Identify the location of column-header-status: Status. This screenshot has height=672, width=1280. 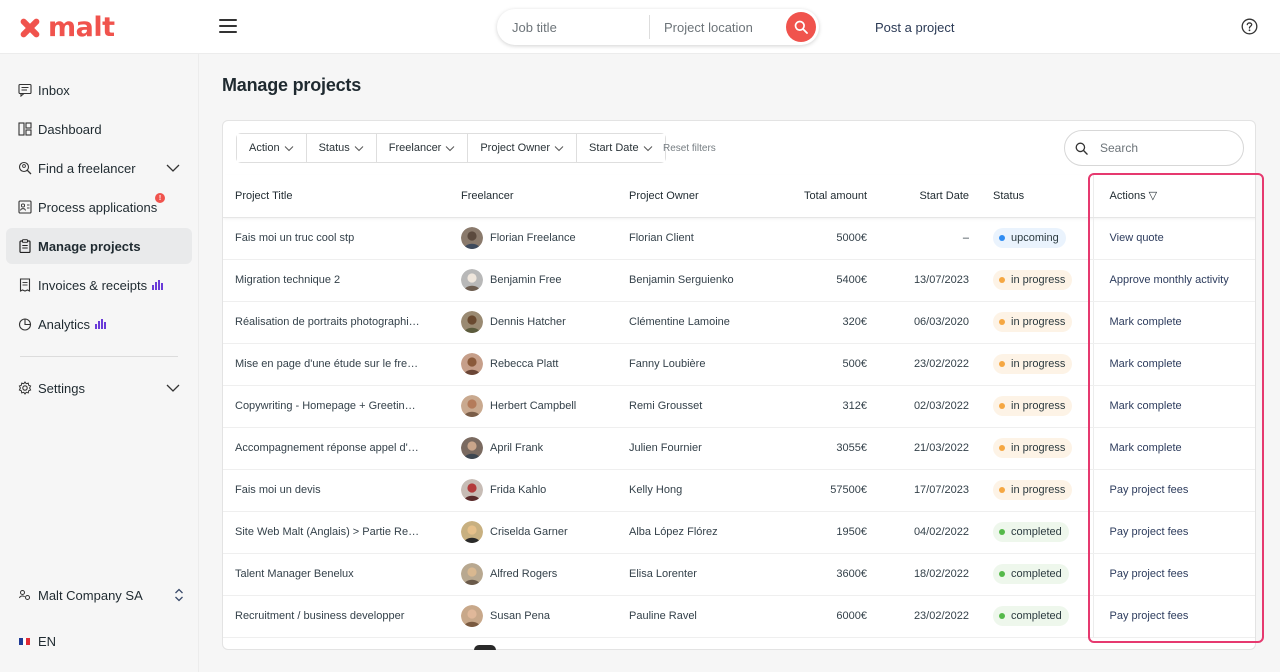
(1031, 196).